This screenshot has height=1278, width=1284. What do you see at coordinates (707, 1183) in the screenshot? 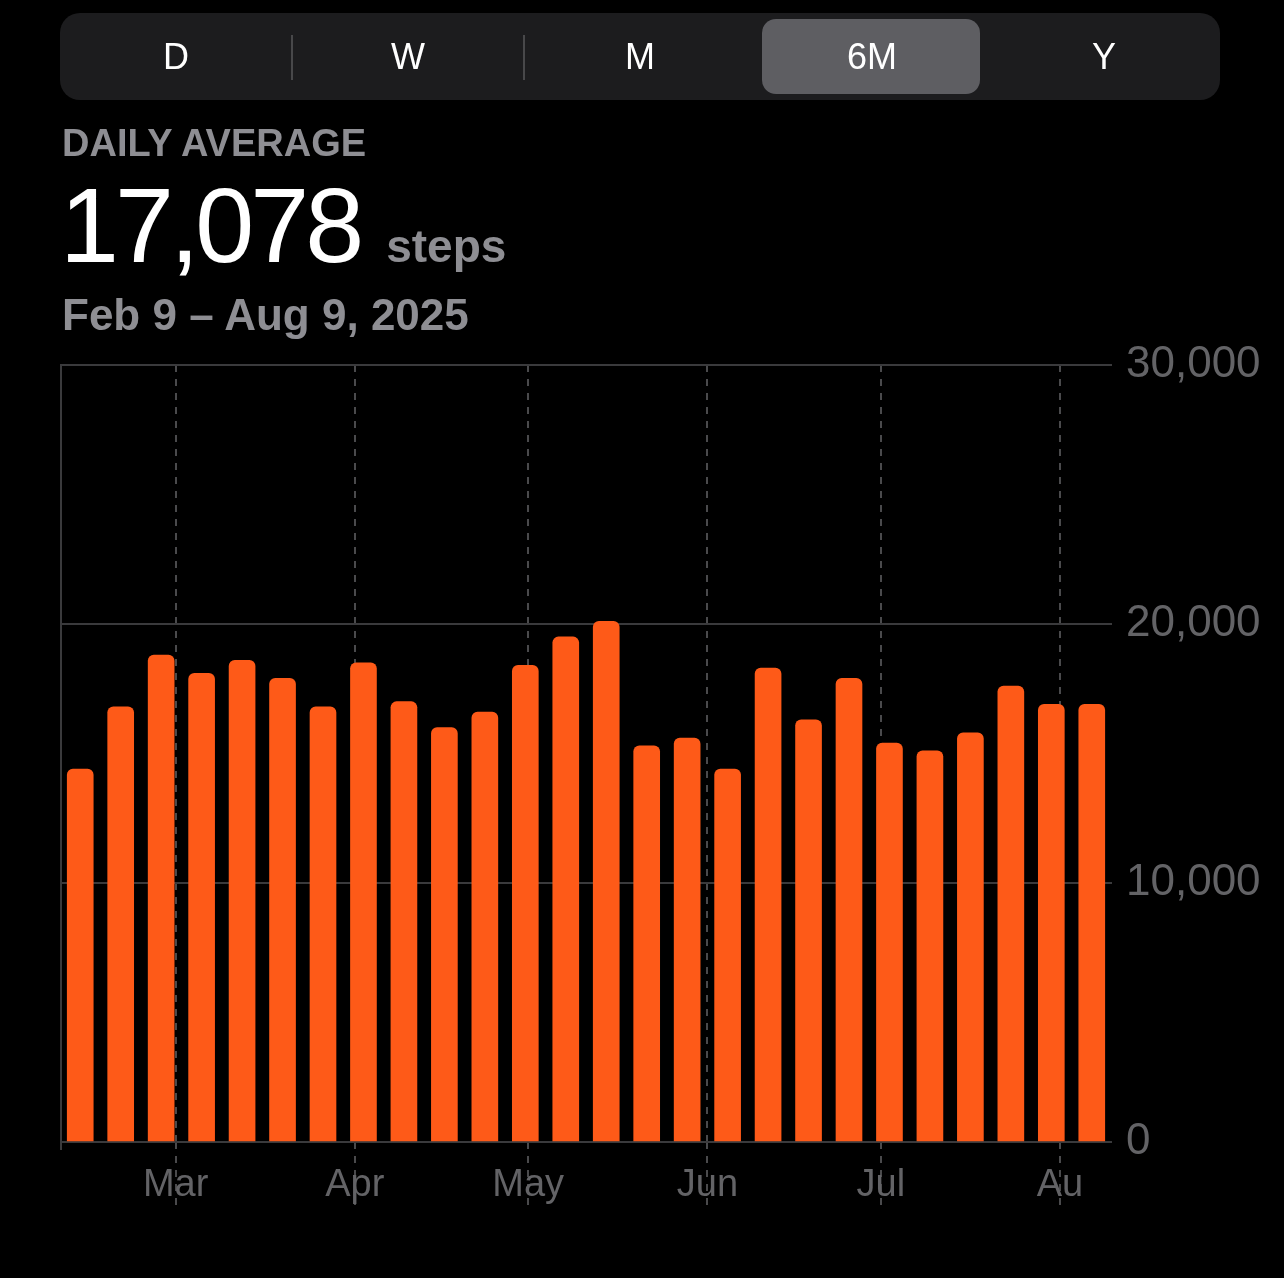
I see `x-tick-label: Jun` at bounding box center [707, 1183].